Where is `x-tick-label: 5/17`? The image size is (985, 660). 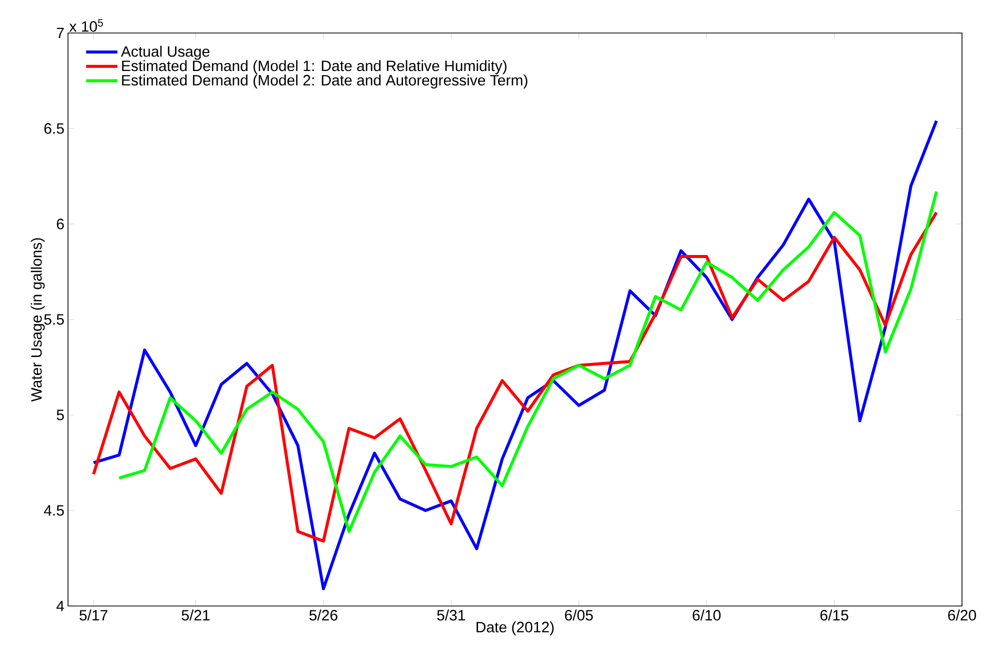
x-tick-label: 5/17 is located at coordinates (94, 615).